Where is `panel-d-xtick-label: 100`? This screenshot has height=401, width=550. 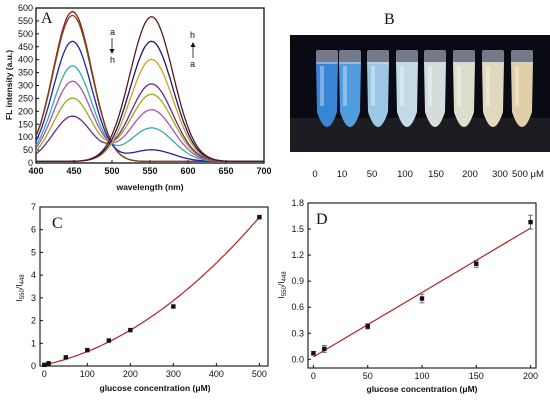
panel-d-xtick-label: 100 is located at coordinates (421, 376).